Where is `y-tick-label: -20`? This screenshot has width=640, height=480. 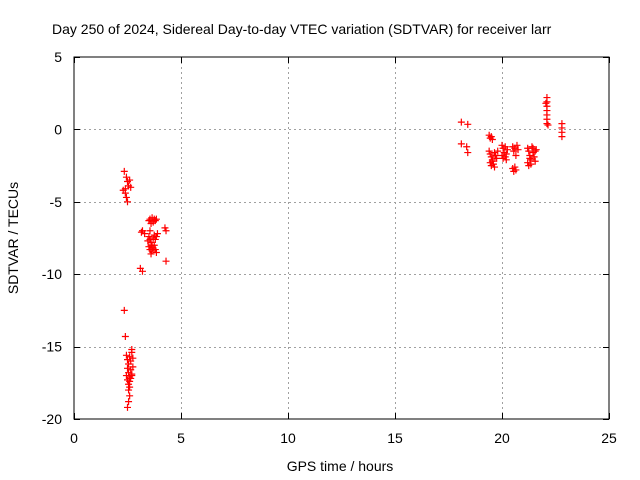
y-tick-label: -20 is located at coordinates (52, 419).